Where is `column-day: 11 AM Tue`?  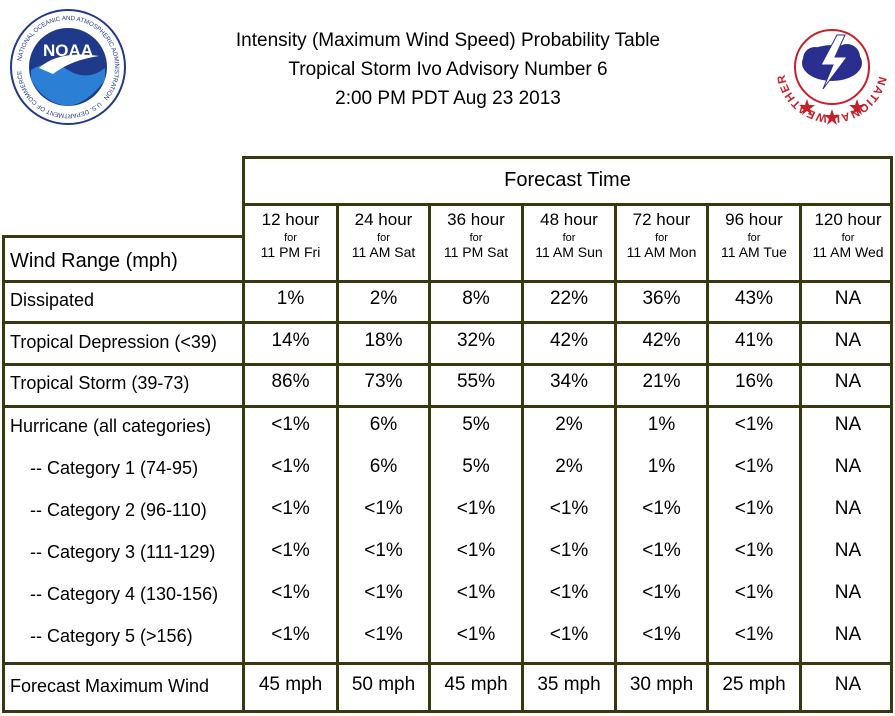
column-day: 11 AM Tue is located at coordinates (754, 252).